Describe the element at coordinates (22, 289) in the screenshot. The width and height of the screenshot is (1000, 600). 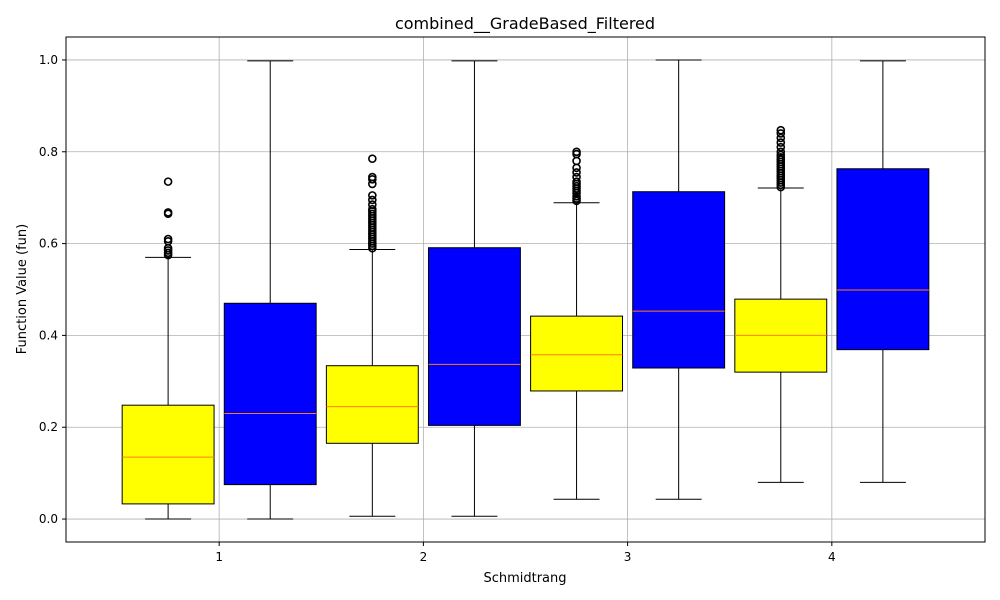
I see `y-axis-label: Function Value (fun)` at that location.